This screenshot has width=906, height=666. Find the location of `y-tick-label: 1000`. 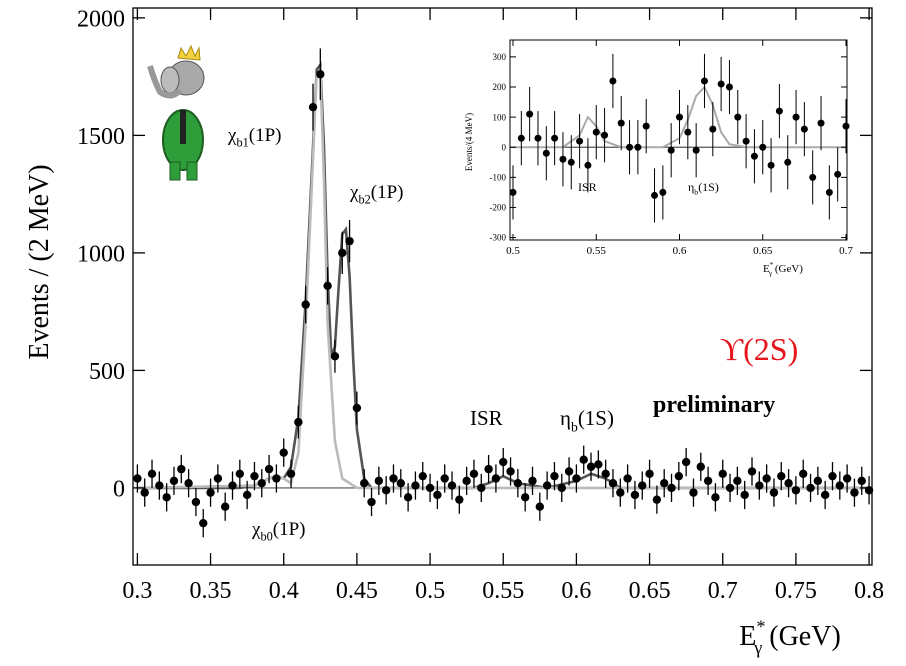

y-tick-label: 1000 is located at coordinates (101, 254).